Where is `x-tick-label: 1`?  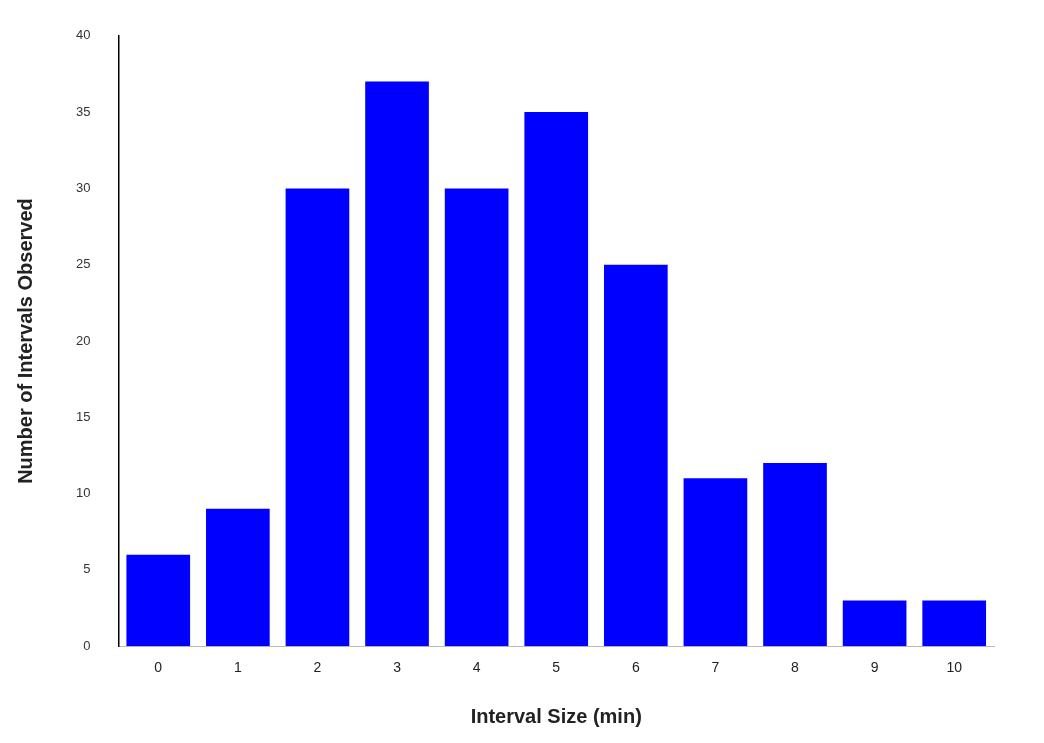 x-tick-label: 1 is located at coordinates (237, 667).